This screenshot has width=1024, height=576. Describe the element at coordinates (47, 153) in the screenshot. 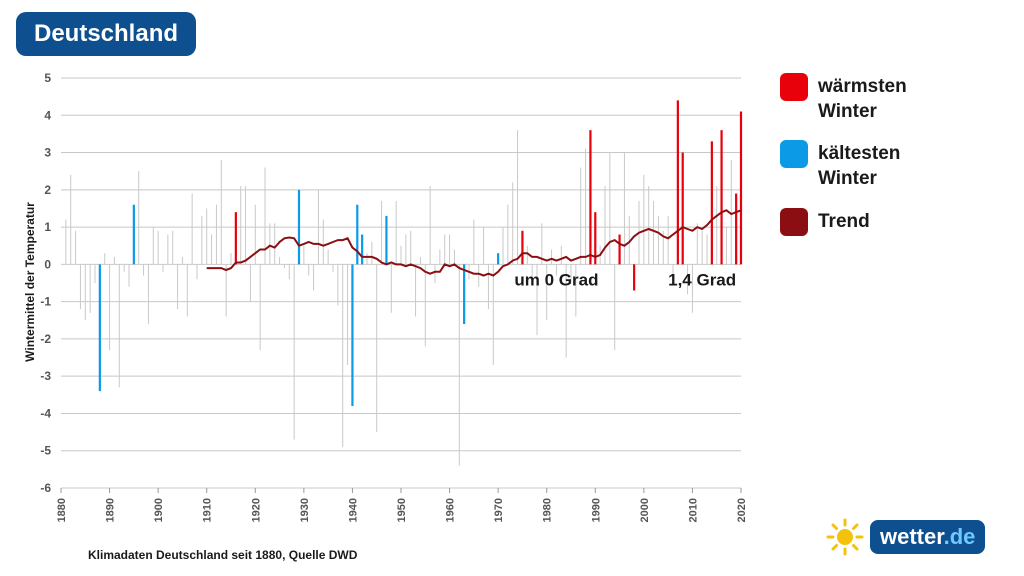

I see `y-tick-label: 3` at that location.